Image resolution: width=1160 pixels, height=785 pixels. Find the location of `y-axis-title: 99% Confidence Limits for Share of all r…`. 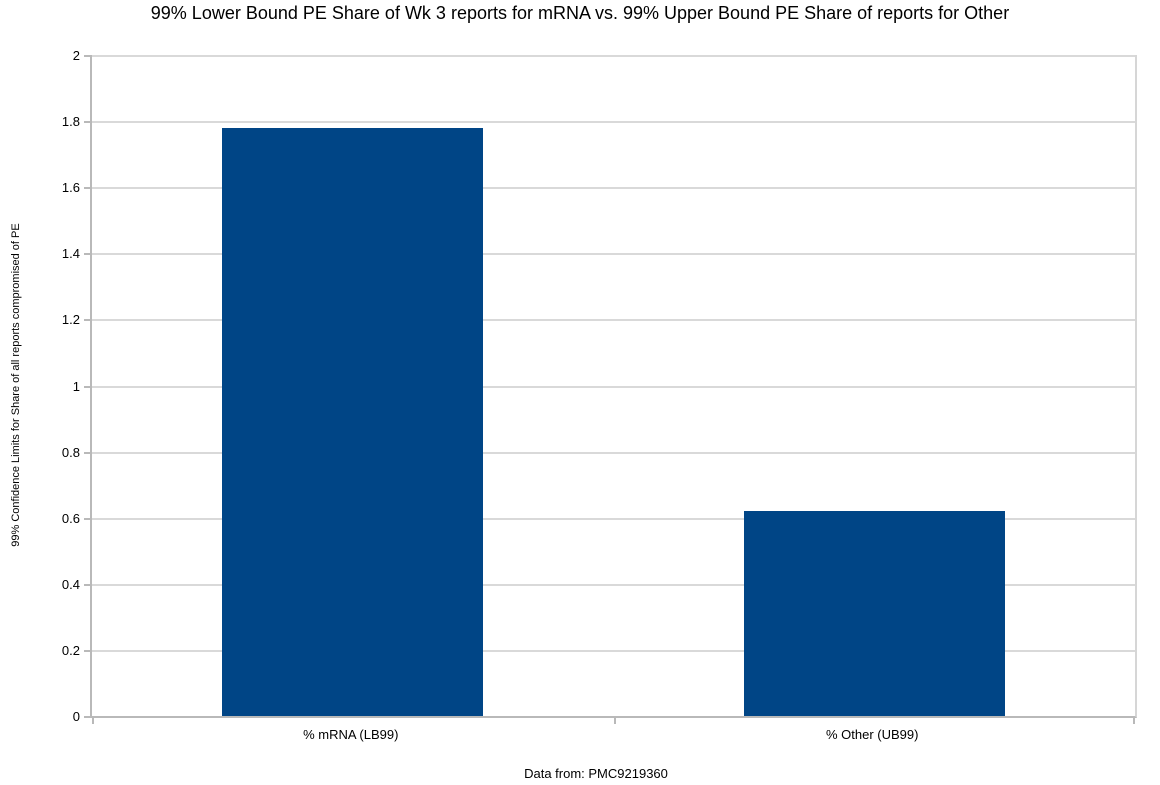

y-axis-title: 99% Confidence Limits for Share of all r… is located at coordinates (16, 385).